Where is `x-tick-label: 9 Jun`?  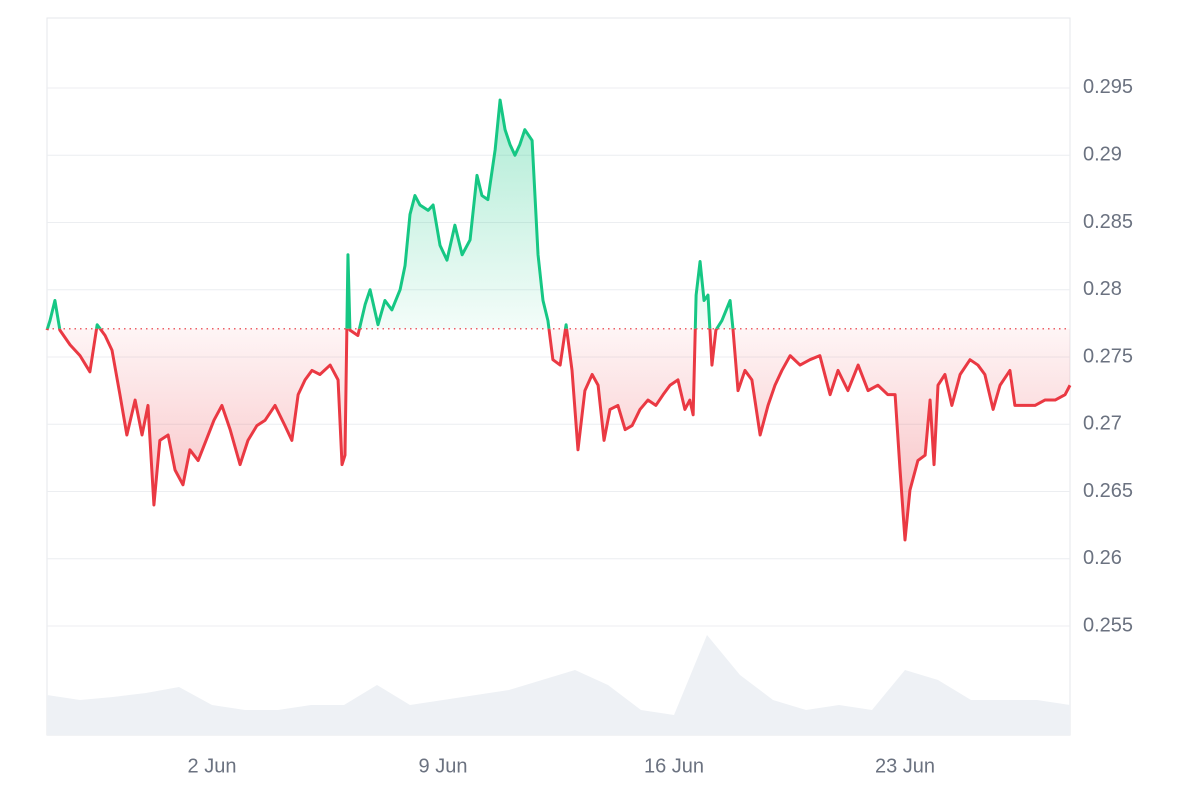 x-tick-label: 9 Jun is located at coordinates (443, 766).